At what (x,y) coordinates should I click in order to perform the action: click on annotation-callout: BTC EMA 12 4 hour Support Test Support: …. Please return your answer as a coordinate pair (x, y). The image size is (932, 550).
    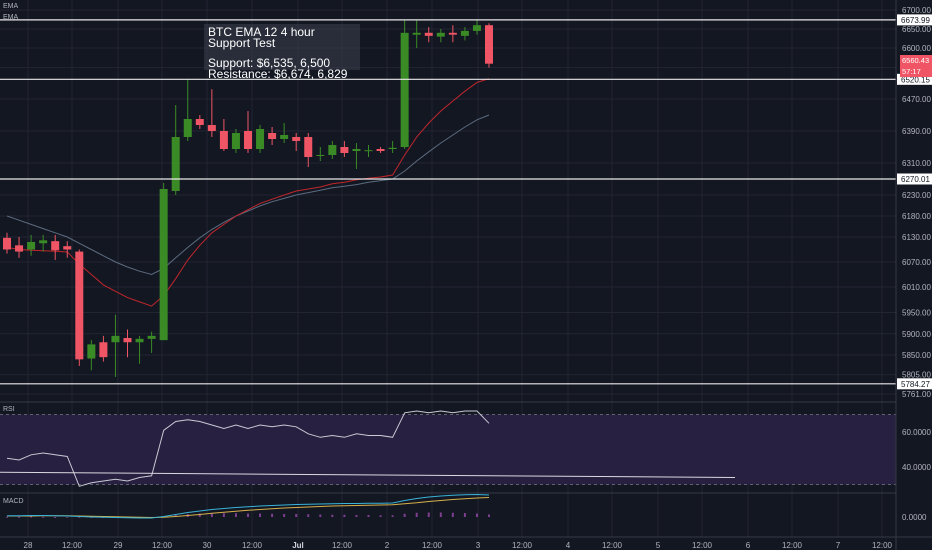
    Looking at the image, I should click on (282, 52).